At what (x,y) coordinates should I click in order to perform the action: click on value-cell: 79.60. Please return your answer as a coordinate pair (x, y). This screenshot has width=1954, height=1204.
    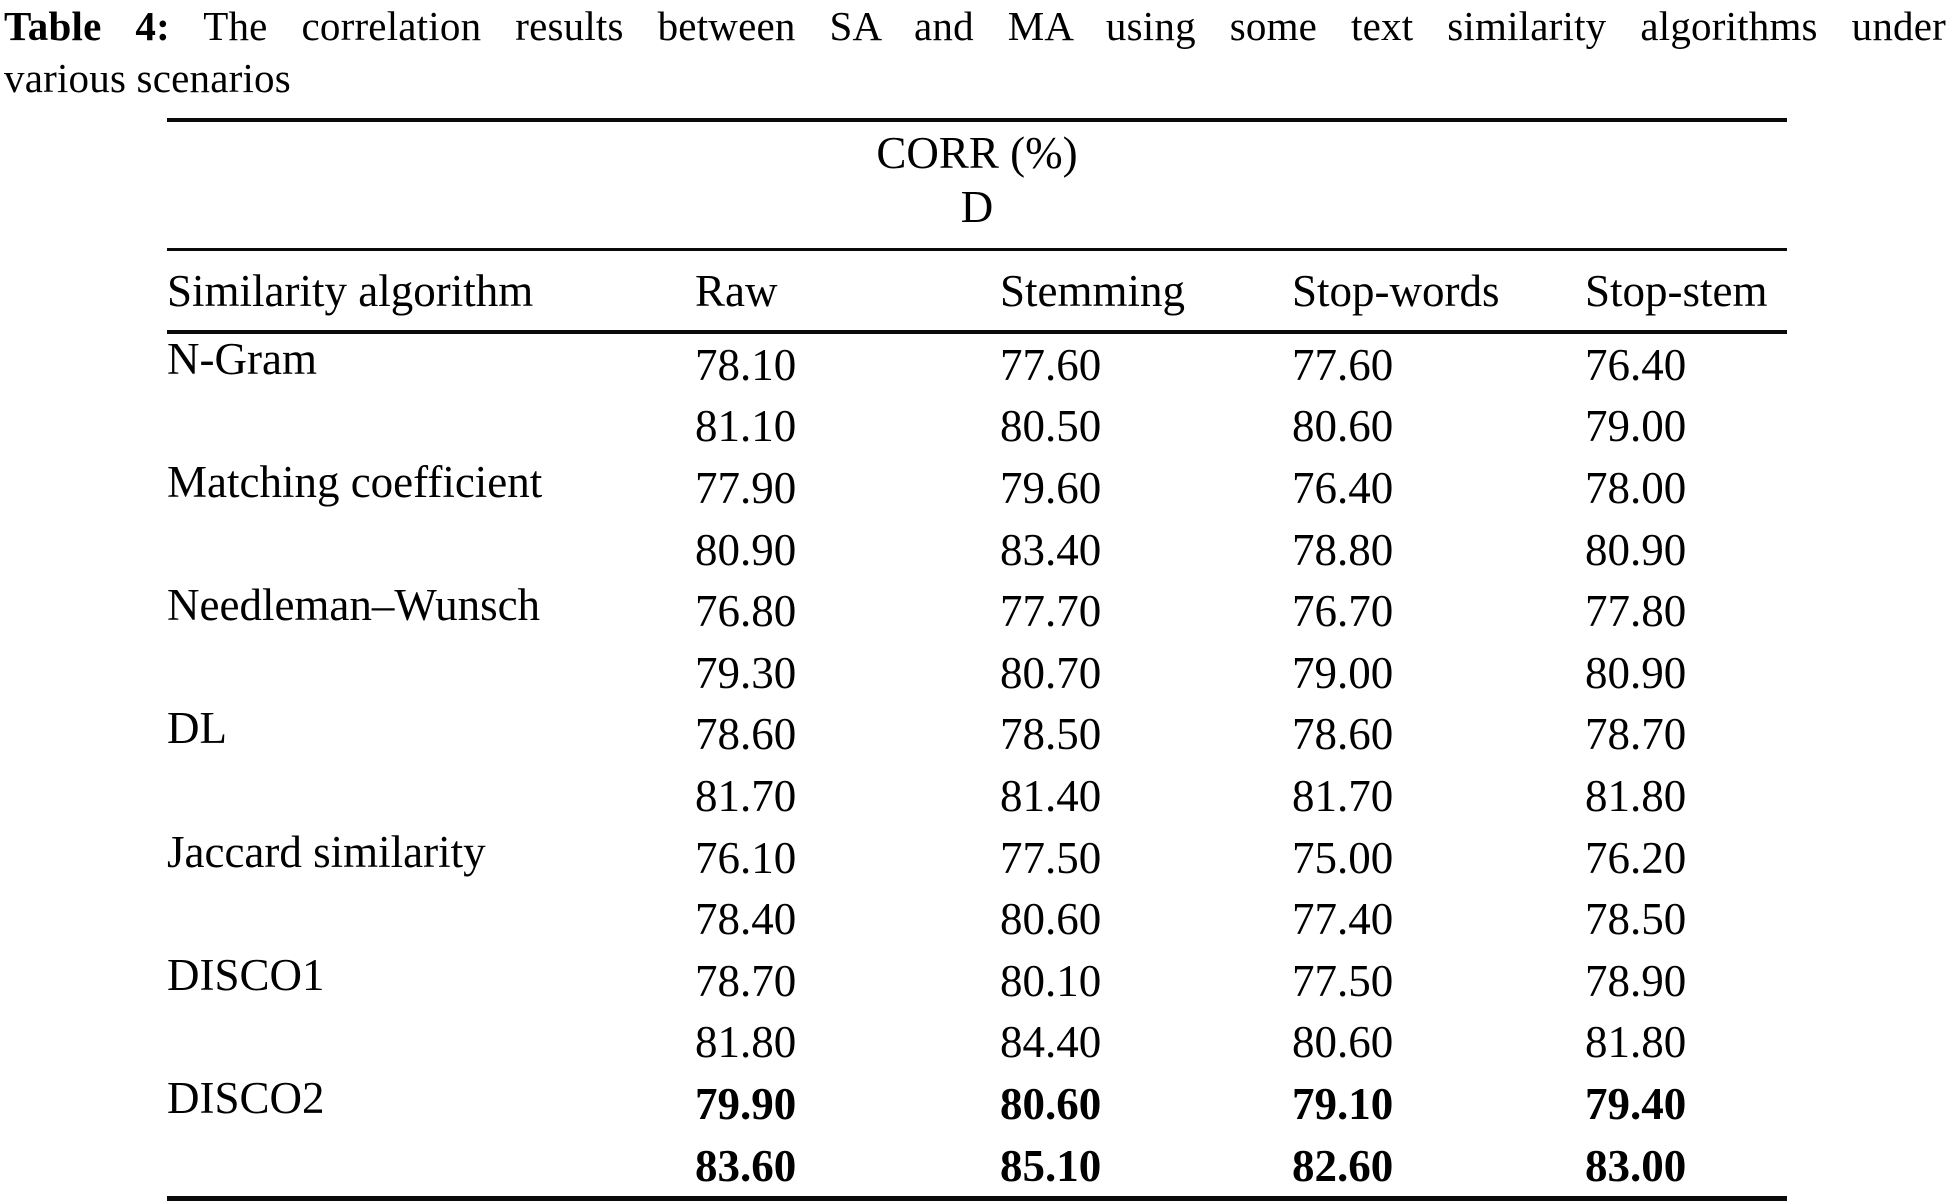
    Looking at the image, I should click on (1051, 487).